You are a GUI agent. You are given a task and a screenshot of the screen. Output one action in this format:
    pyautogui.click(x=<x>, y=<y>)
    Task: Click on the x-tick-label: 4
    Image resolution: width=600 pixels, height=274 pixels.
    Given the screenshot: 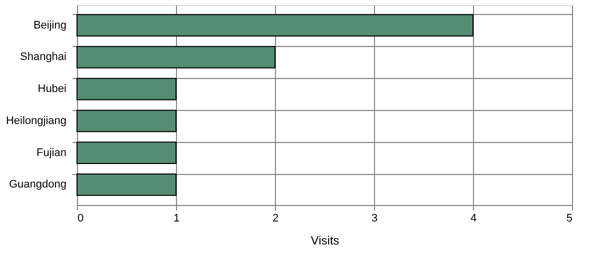 What is the action you would take?
    pyautogui.click(x=473, y=218)
    